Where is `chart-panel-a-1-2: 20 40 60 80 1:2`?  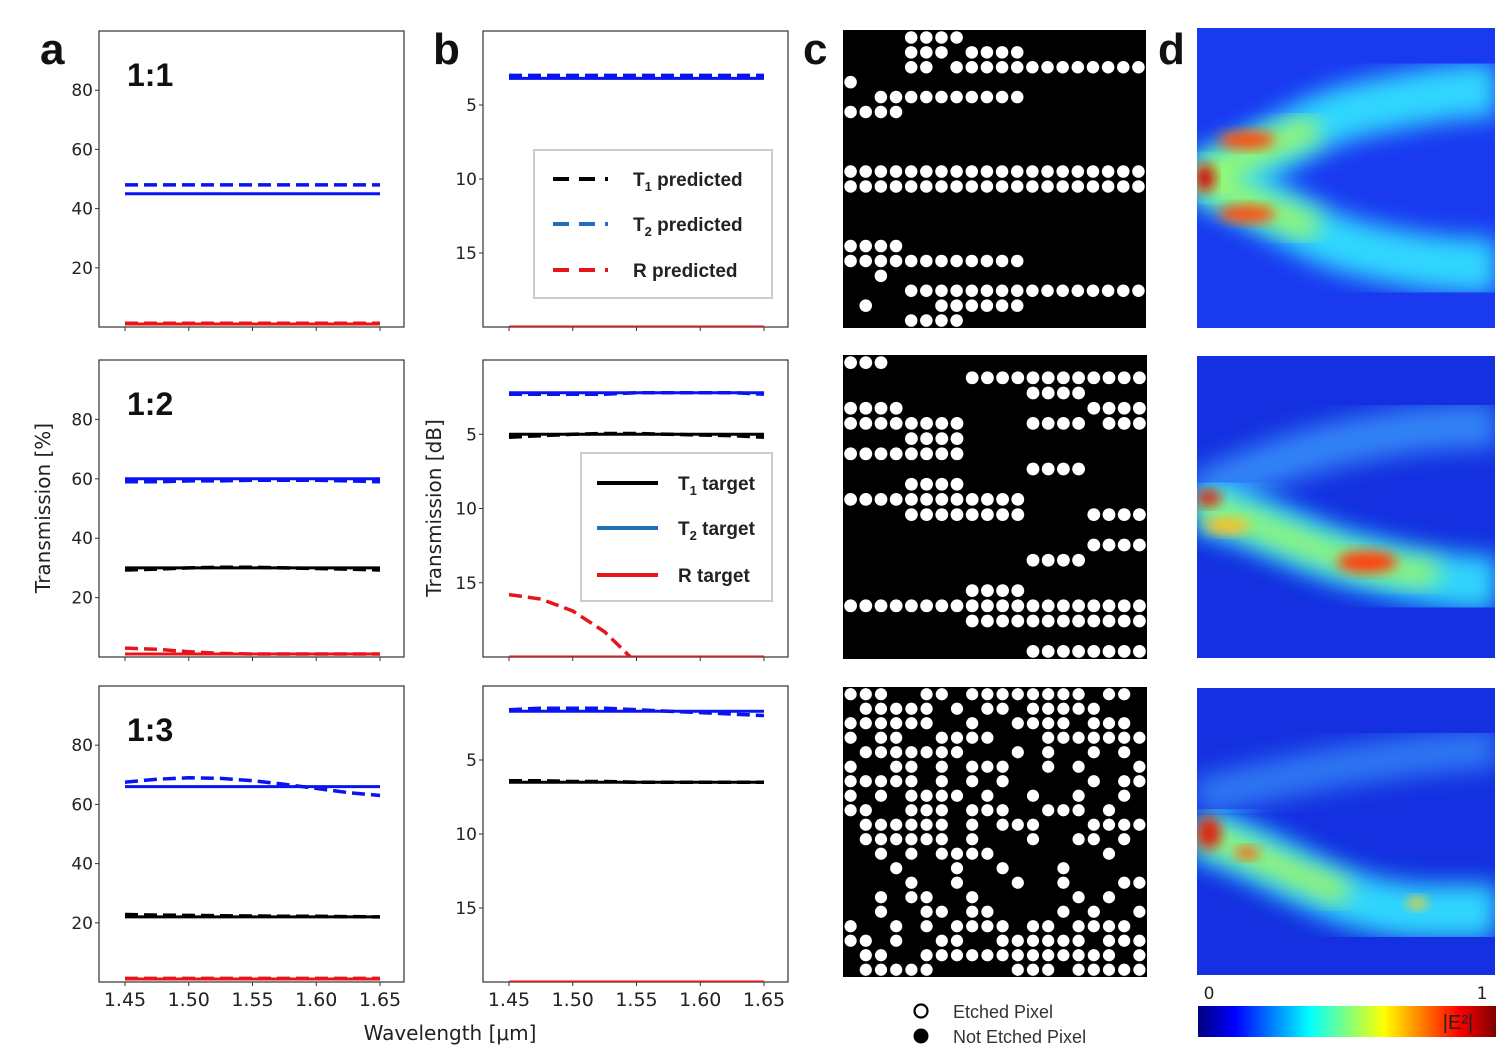
chart-panel-a-1-2: 20 40 60 80 1:2 is located at coordinates (238, 510).